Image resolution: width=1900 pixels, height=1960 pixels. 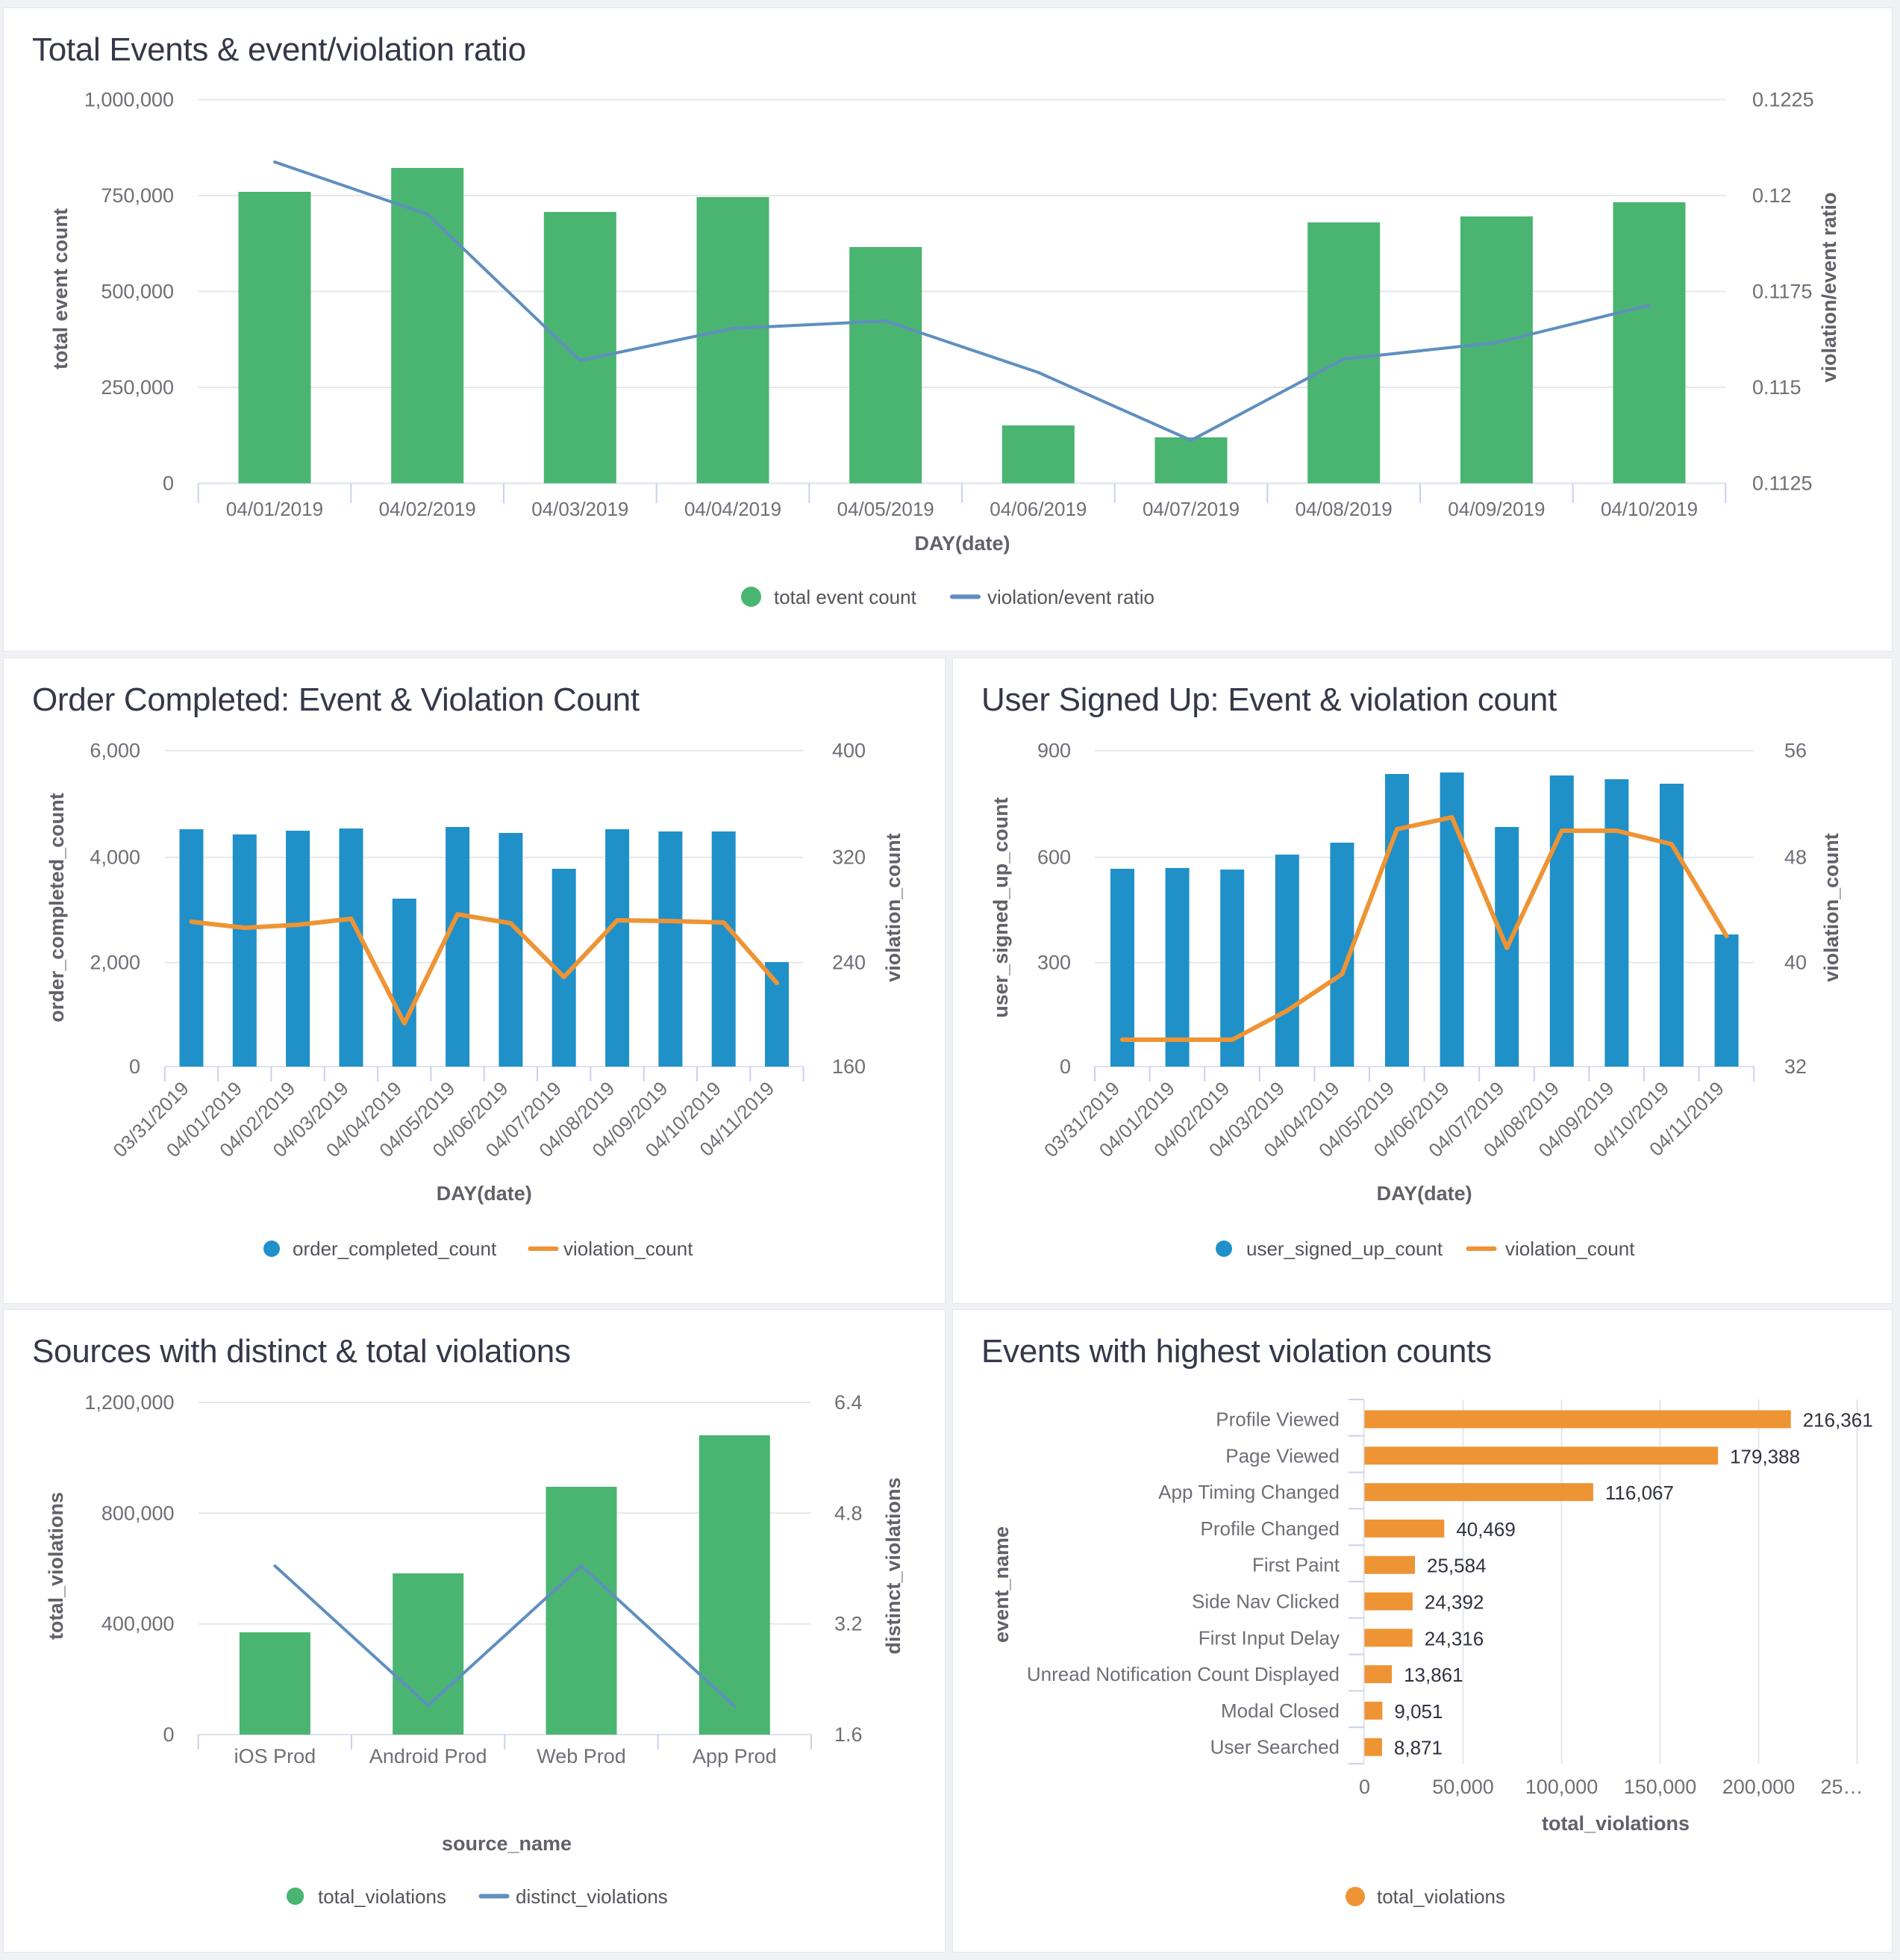 What do you see at coordinates (849, 963) in the screenshot?
I see `svg-text: 240` at bounding box center [849, 963].